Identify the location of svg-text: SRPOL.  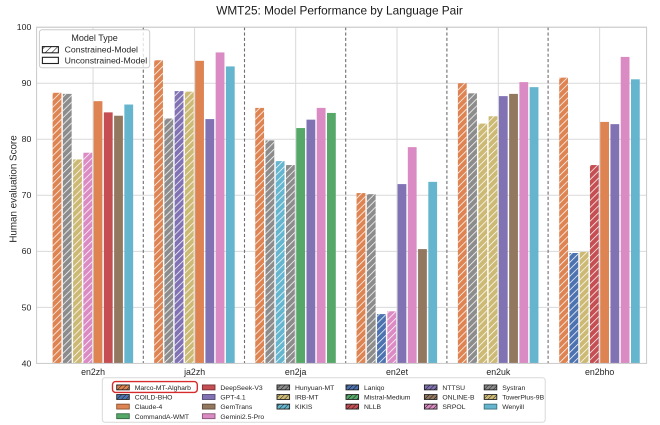
(453, 407).